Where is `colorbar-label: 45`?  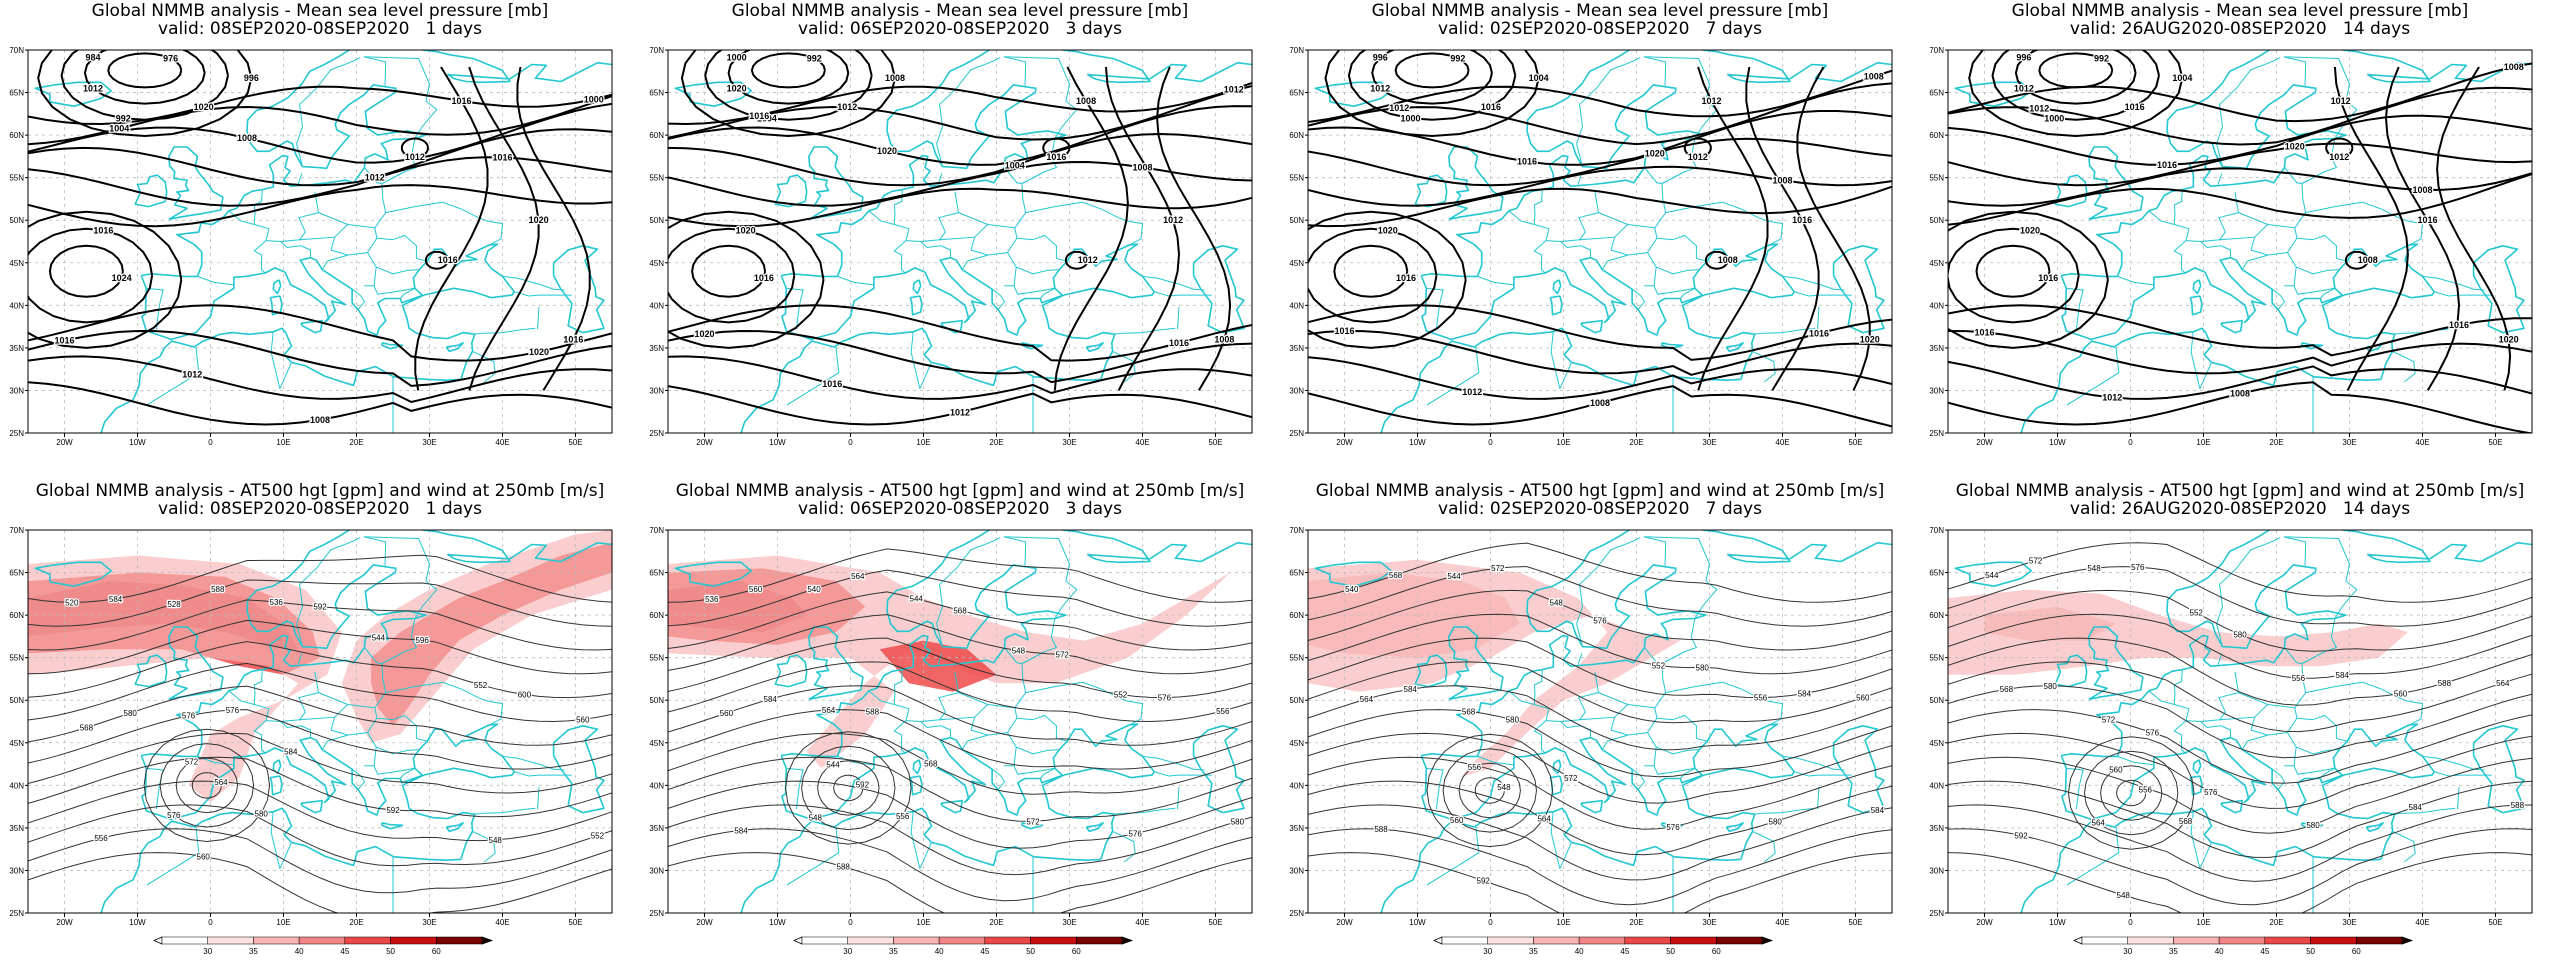 colorbar-label: 45 is located at coordinates (344, 951).